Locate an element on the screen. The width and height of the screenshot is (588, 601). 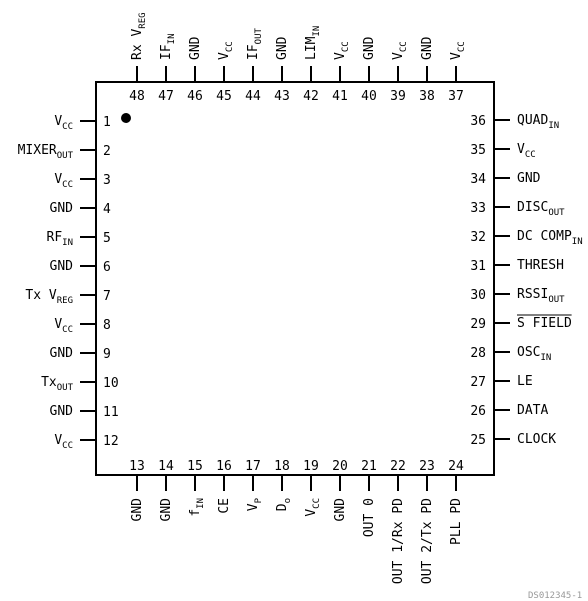
pin-43-label: GND is located at coordinates (282, 48).